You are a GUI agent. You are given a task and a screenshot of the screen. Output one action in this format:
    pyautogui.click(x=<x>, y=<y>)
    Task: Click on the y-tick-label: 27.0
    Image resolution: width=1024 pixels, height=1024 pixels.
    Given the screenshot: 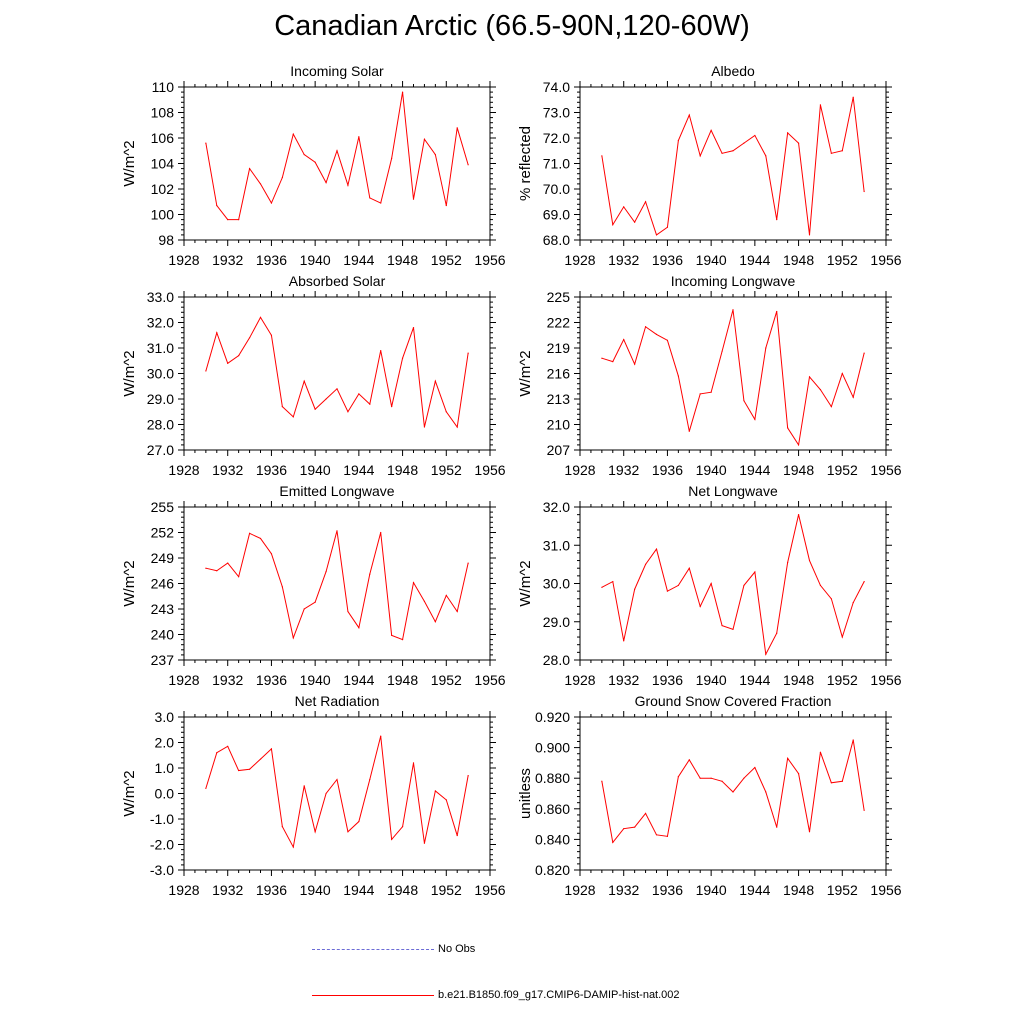 What is the action you would take?
    pyautogui.click(x=160, y=450)
    